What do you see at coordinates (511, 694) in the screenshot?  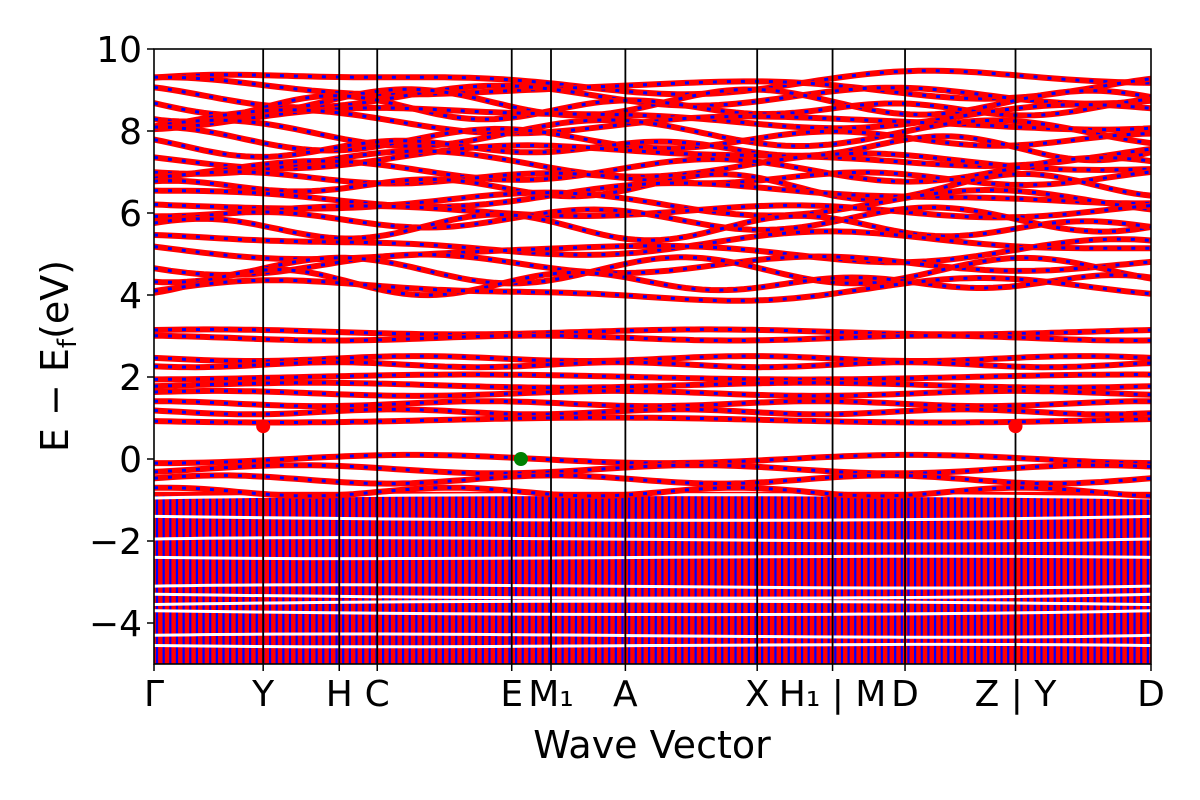 I see `x-tick-label: E` at bounding box center [511, 694].